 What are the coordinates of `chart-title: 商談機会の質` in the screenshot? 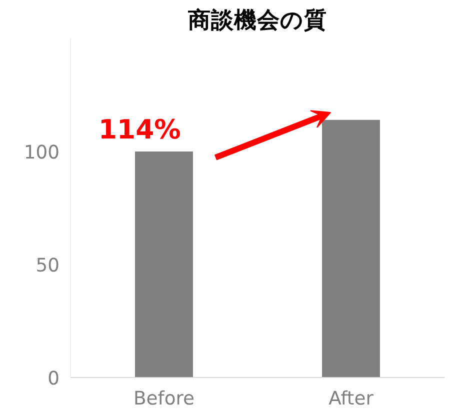 It's located at (257, 20).